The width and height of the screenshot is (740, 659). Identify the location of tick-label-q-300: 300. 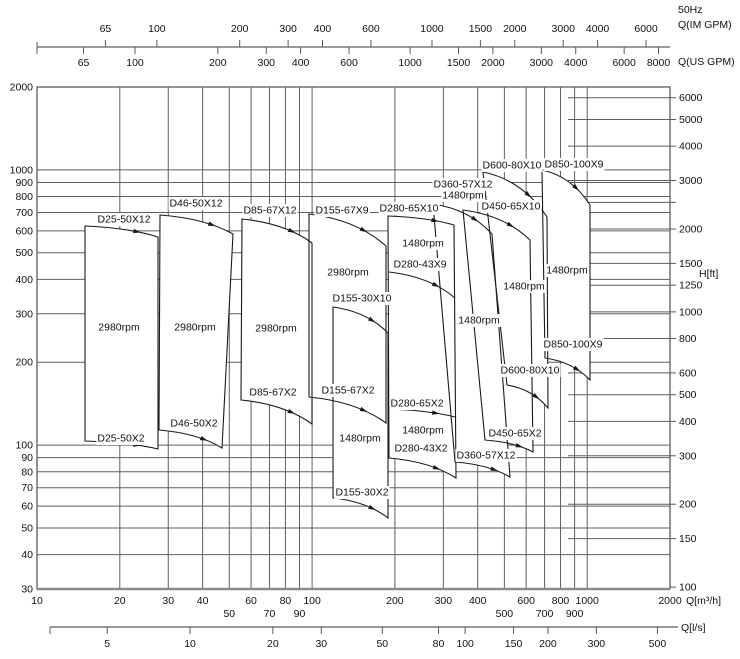
(444, 601).